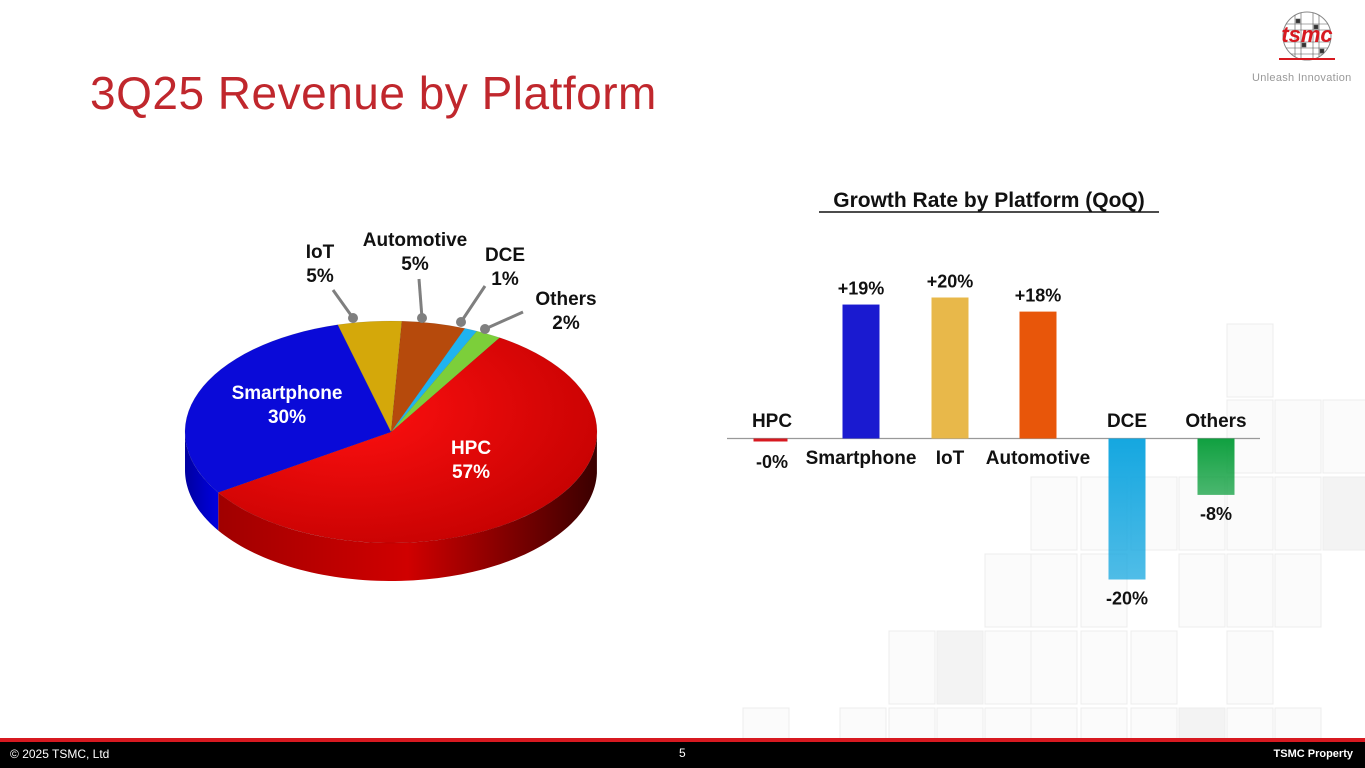  What do you see at coordinates (1127, 599) in the screenshot?
I see `bar-value-dce: -20%` at bounding box center [1127, 599].